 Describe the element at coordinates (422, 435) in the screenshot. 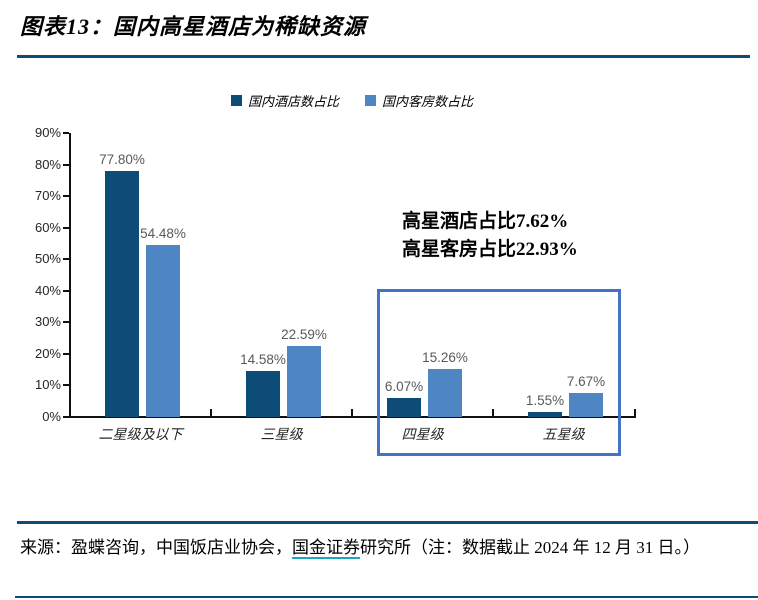

I see `x-axis-category-label: 四星级` at that location.